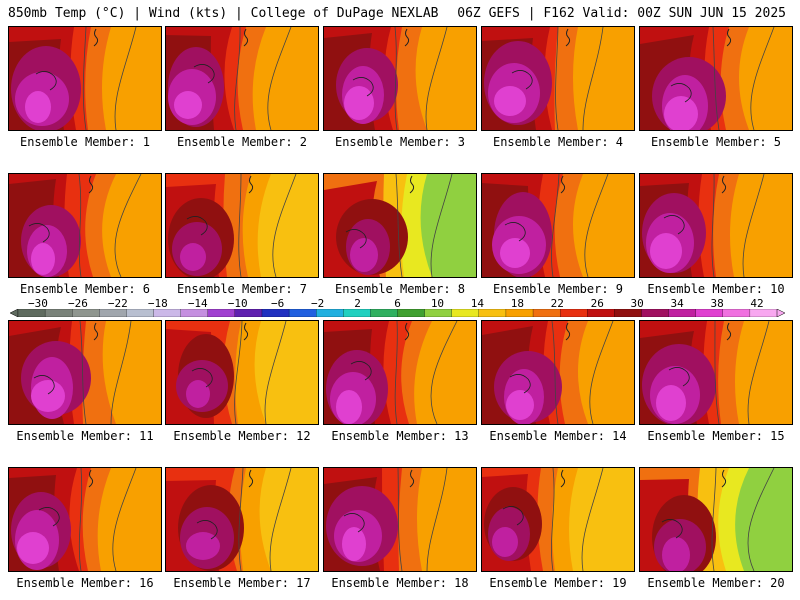 The image size is (800, 600). What do you see at coordinates (517, 303) in the screenshot?
I see `colorbar-tick-label: 18` at bounding box center [517, 303].